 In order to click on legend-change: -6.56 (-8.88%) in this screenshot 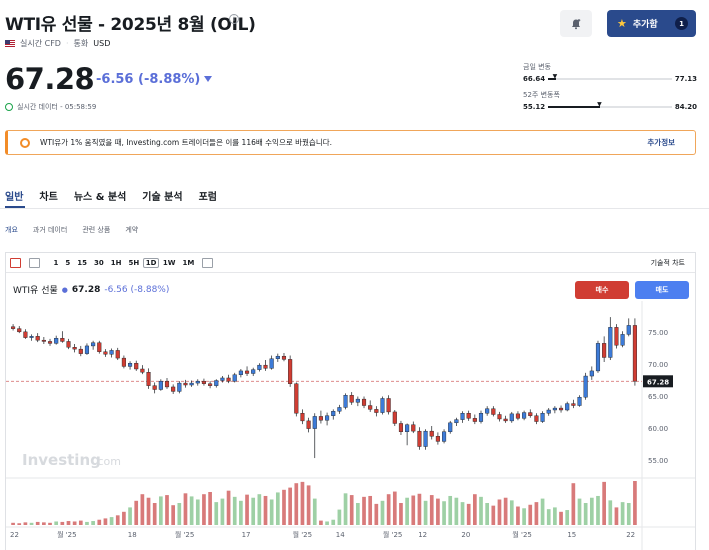, I will do `click(137, 289)`.